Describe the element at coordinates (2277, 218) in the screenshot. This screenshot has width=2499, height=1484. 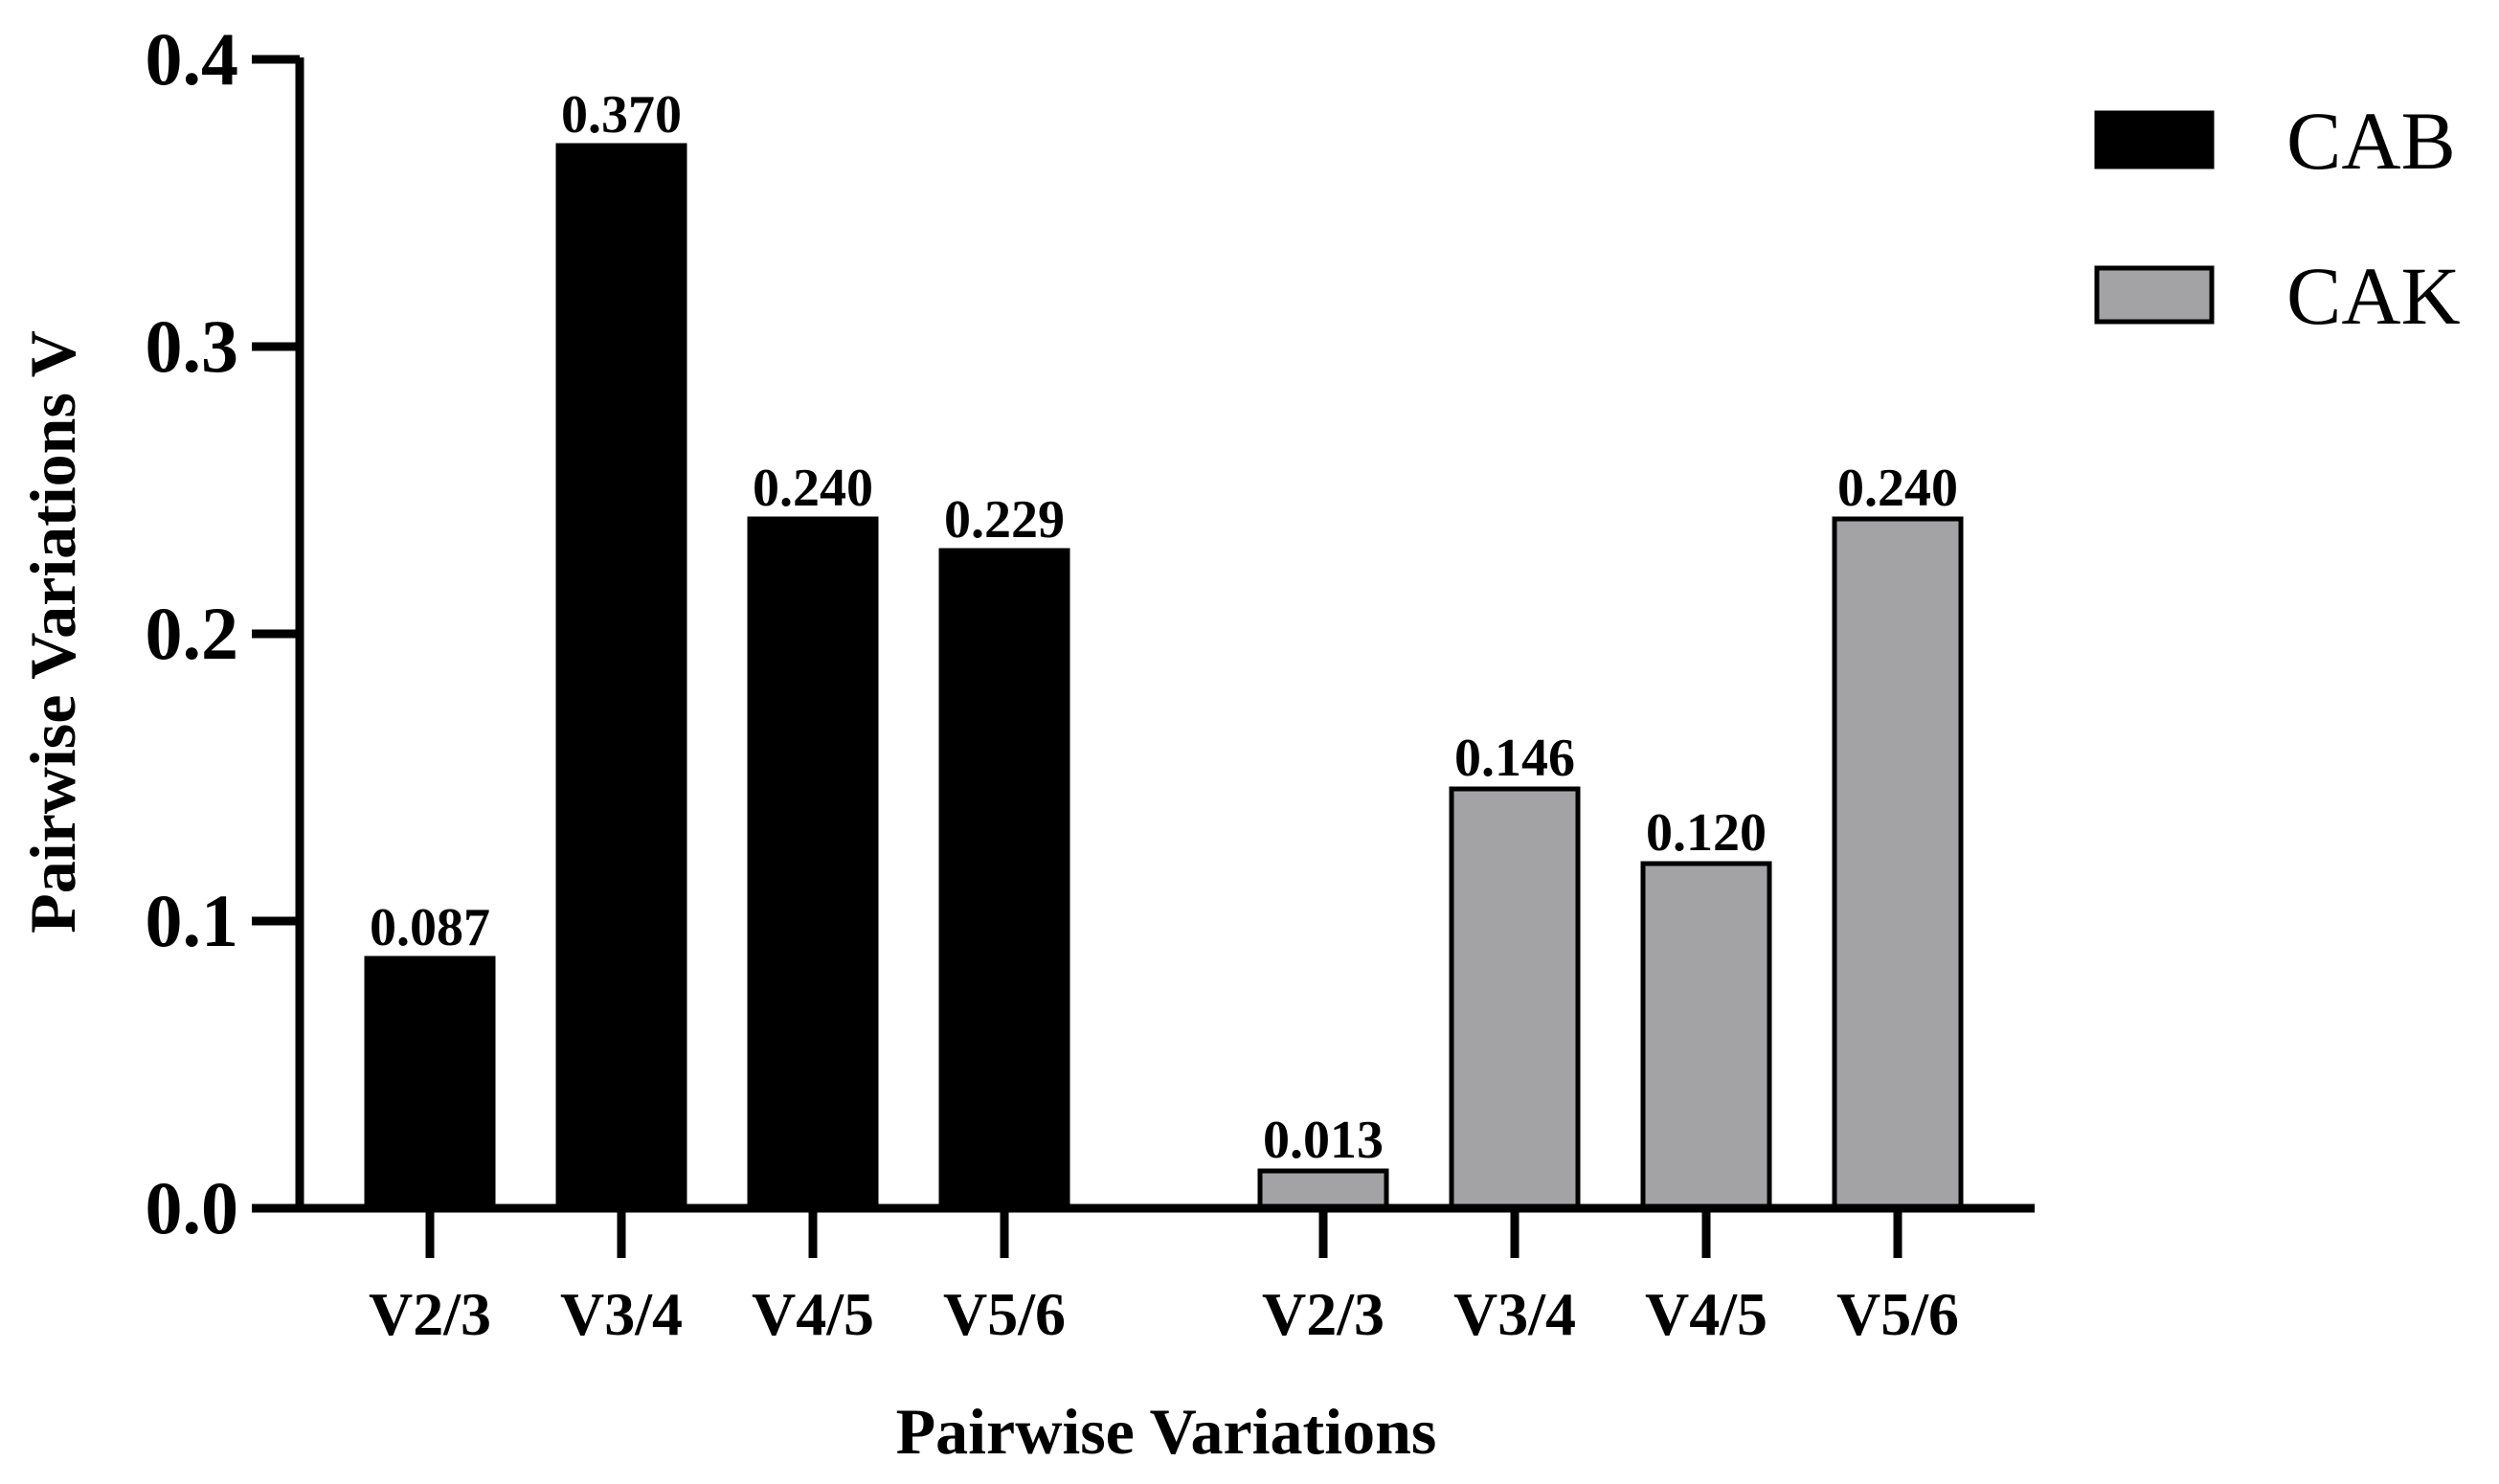
I see `legend: CAB CAK` at that location.